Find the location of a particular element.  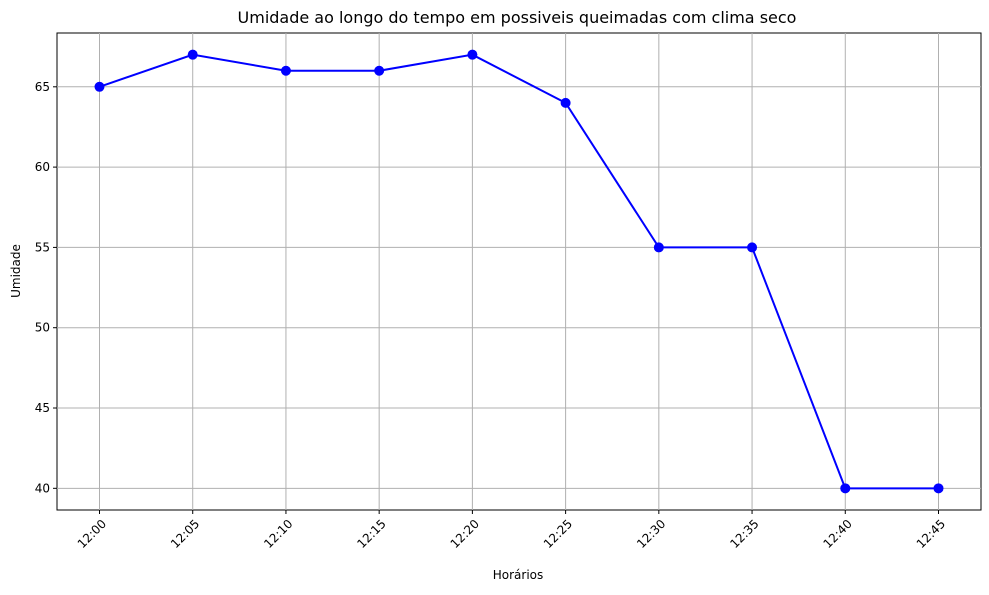

x-tick-label: 12:15 is located at coordinates (371, 534).